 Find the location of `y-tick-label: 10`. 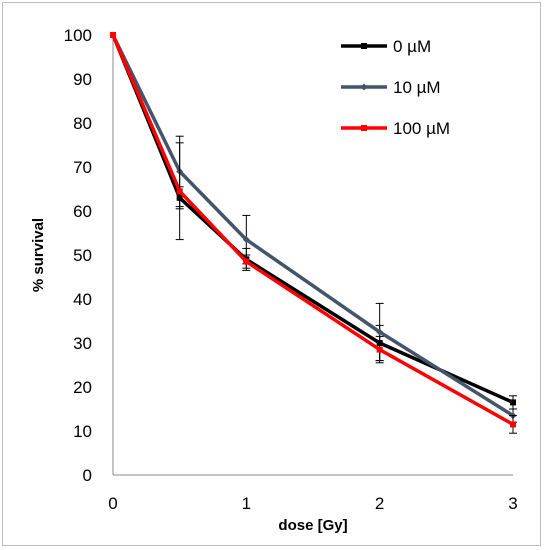

y-tick-label: 10 is located at coordinates (82, 431).